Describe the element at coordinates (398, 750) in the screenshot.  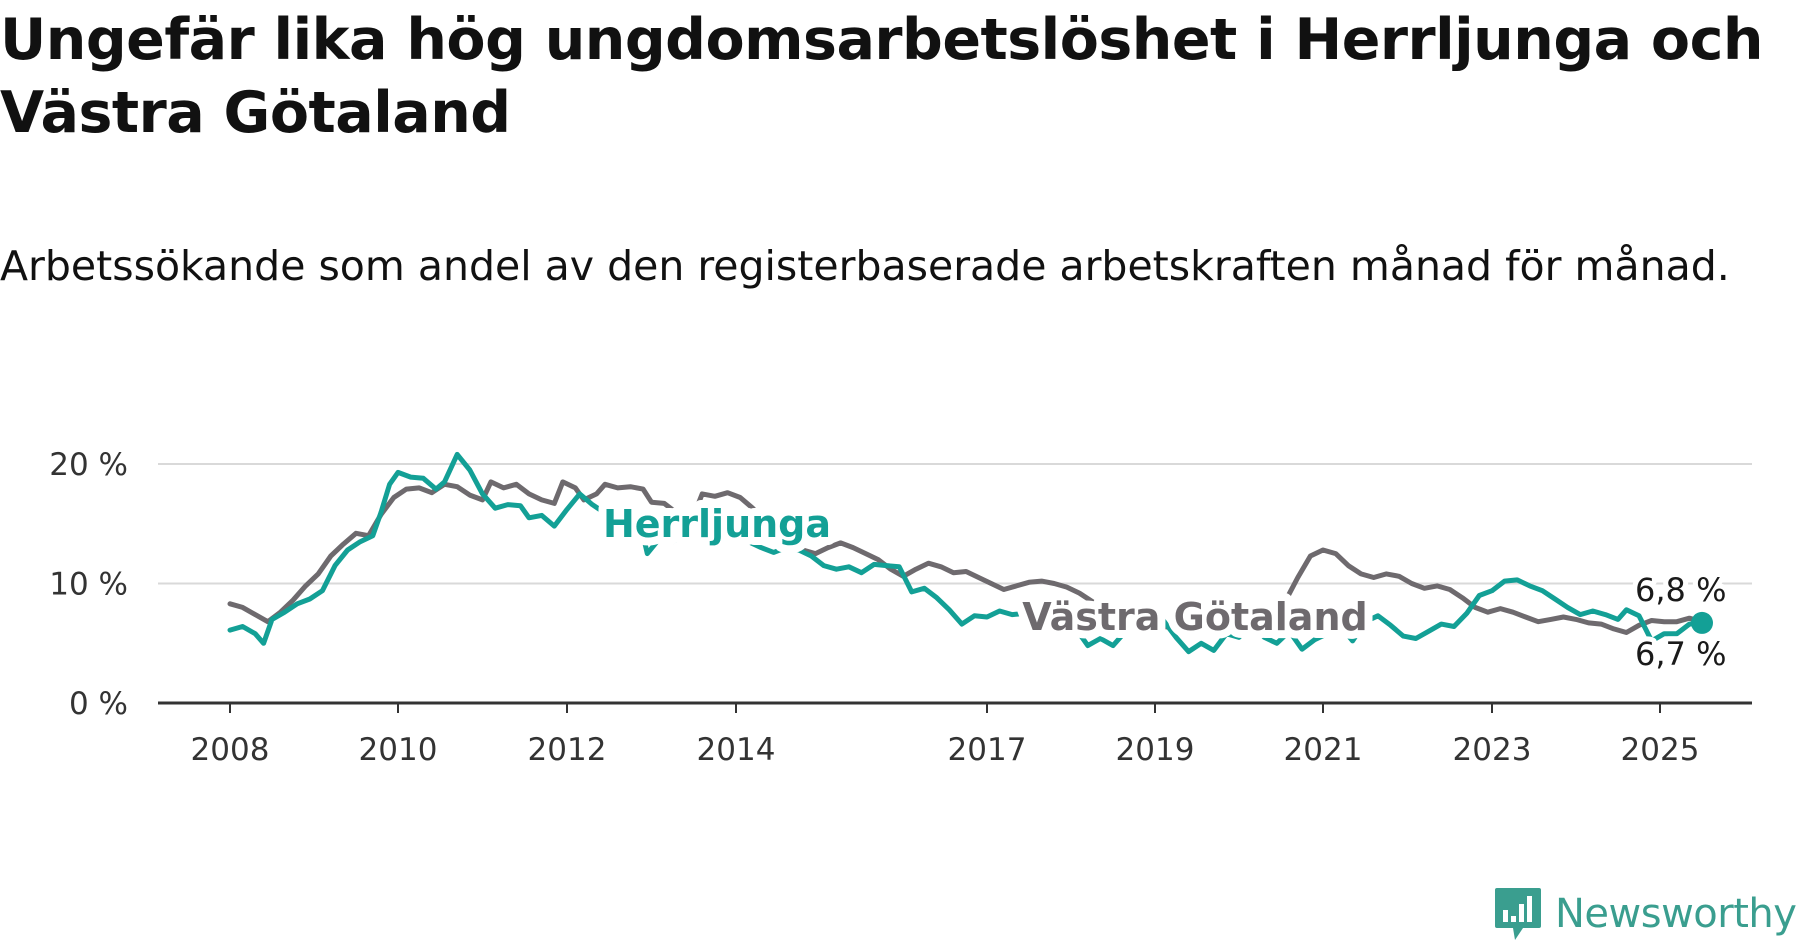
I see `x-tick-label: 2010` at that location.